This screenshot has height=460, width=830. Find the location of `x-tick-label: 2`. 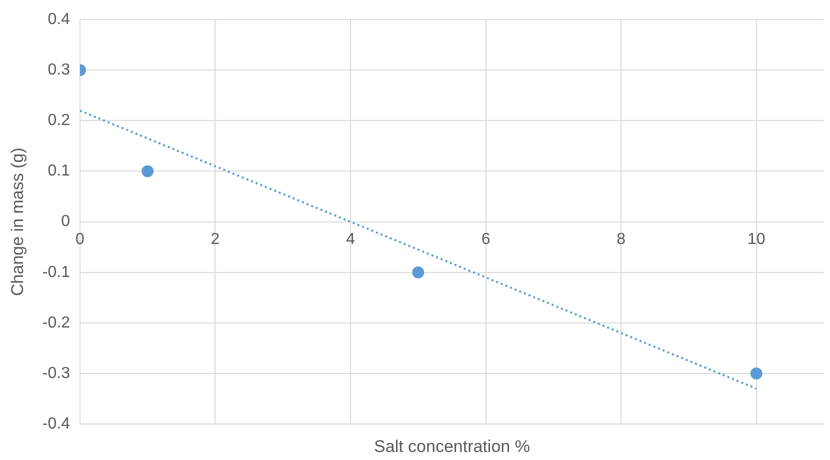

x-tick-label: 2 is located at coordinates (215, 239).